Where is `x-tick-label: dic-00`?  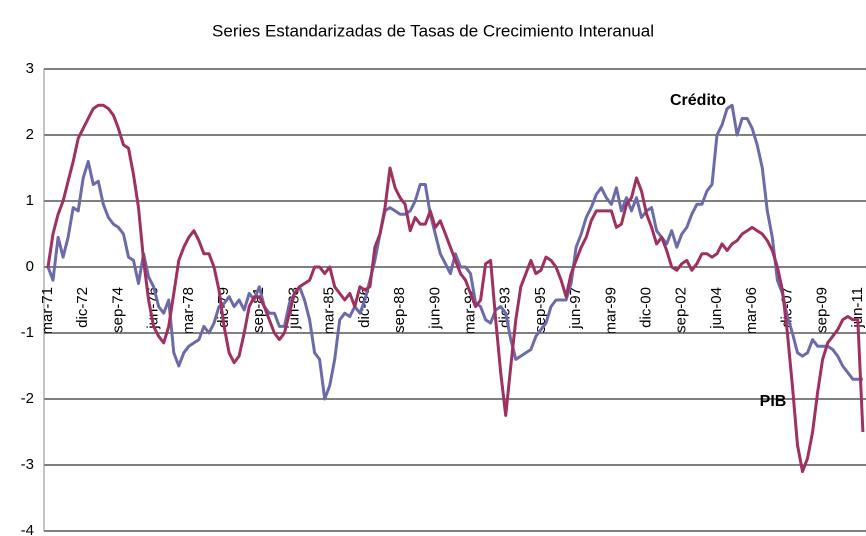
x-tick-label: dic-00 is located at coordinates (646, 307).